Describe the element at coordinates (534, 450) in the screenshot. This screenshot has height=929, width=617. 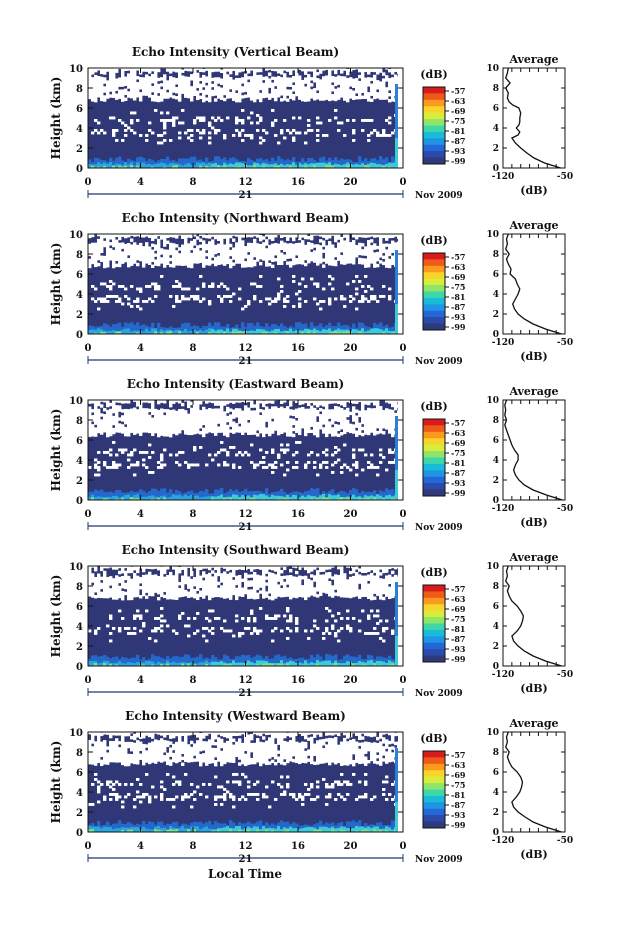
I see `profile-frame` at that location.